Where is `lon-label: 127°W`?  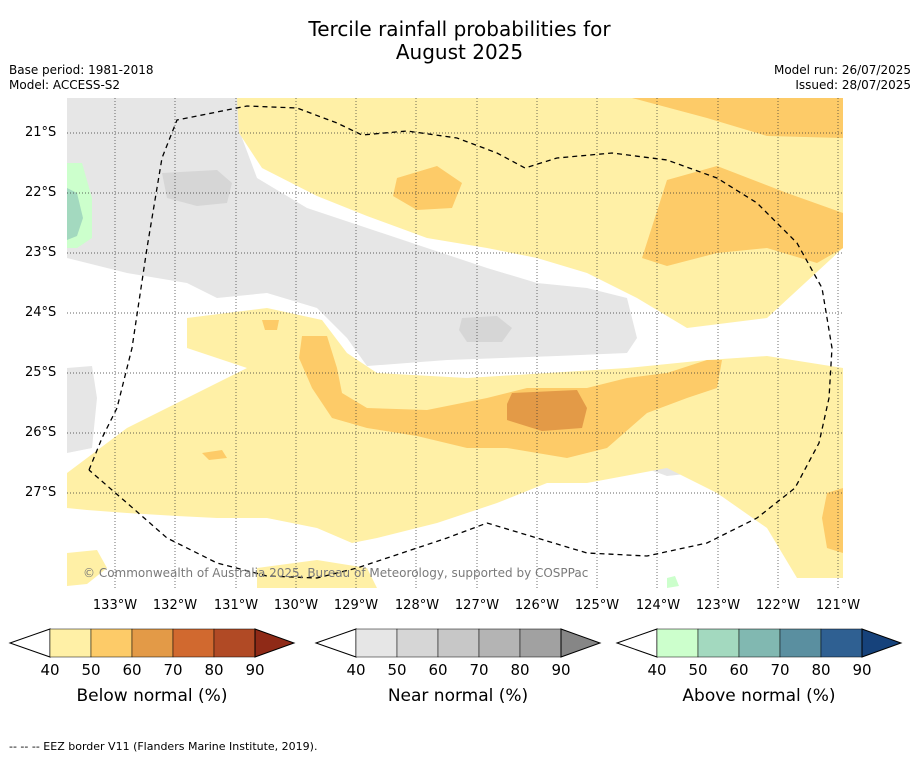 lon-label: 127°W is located at coordinates (477, 605).